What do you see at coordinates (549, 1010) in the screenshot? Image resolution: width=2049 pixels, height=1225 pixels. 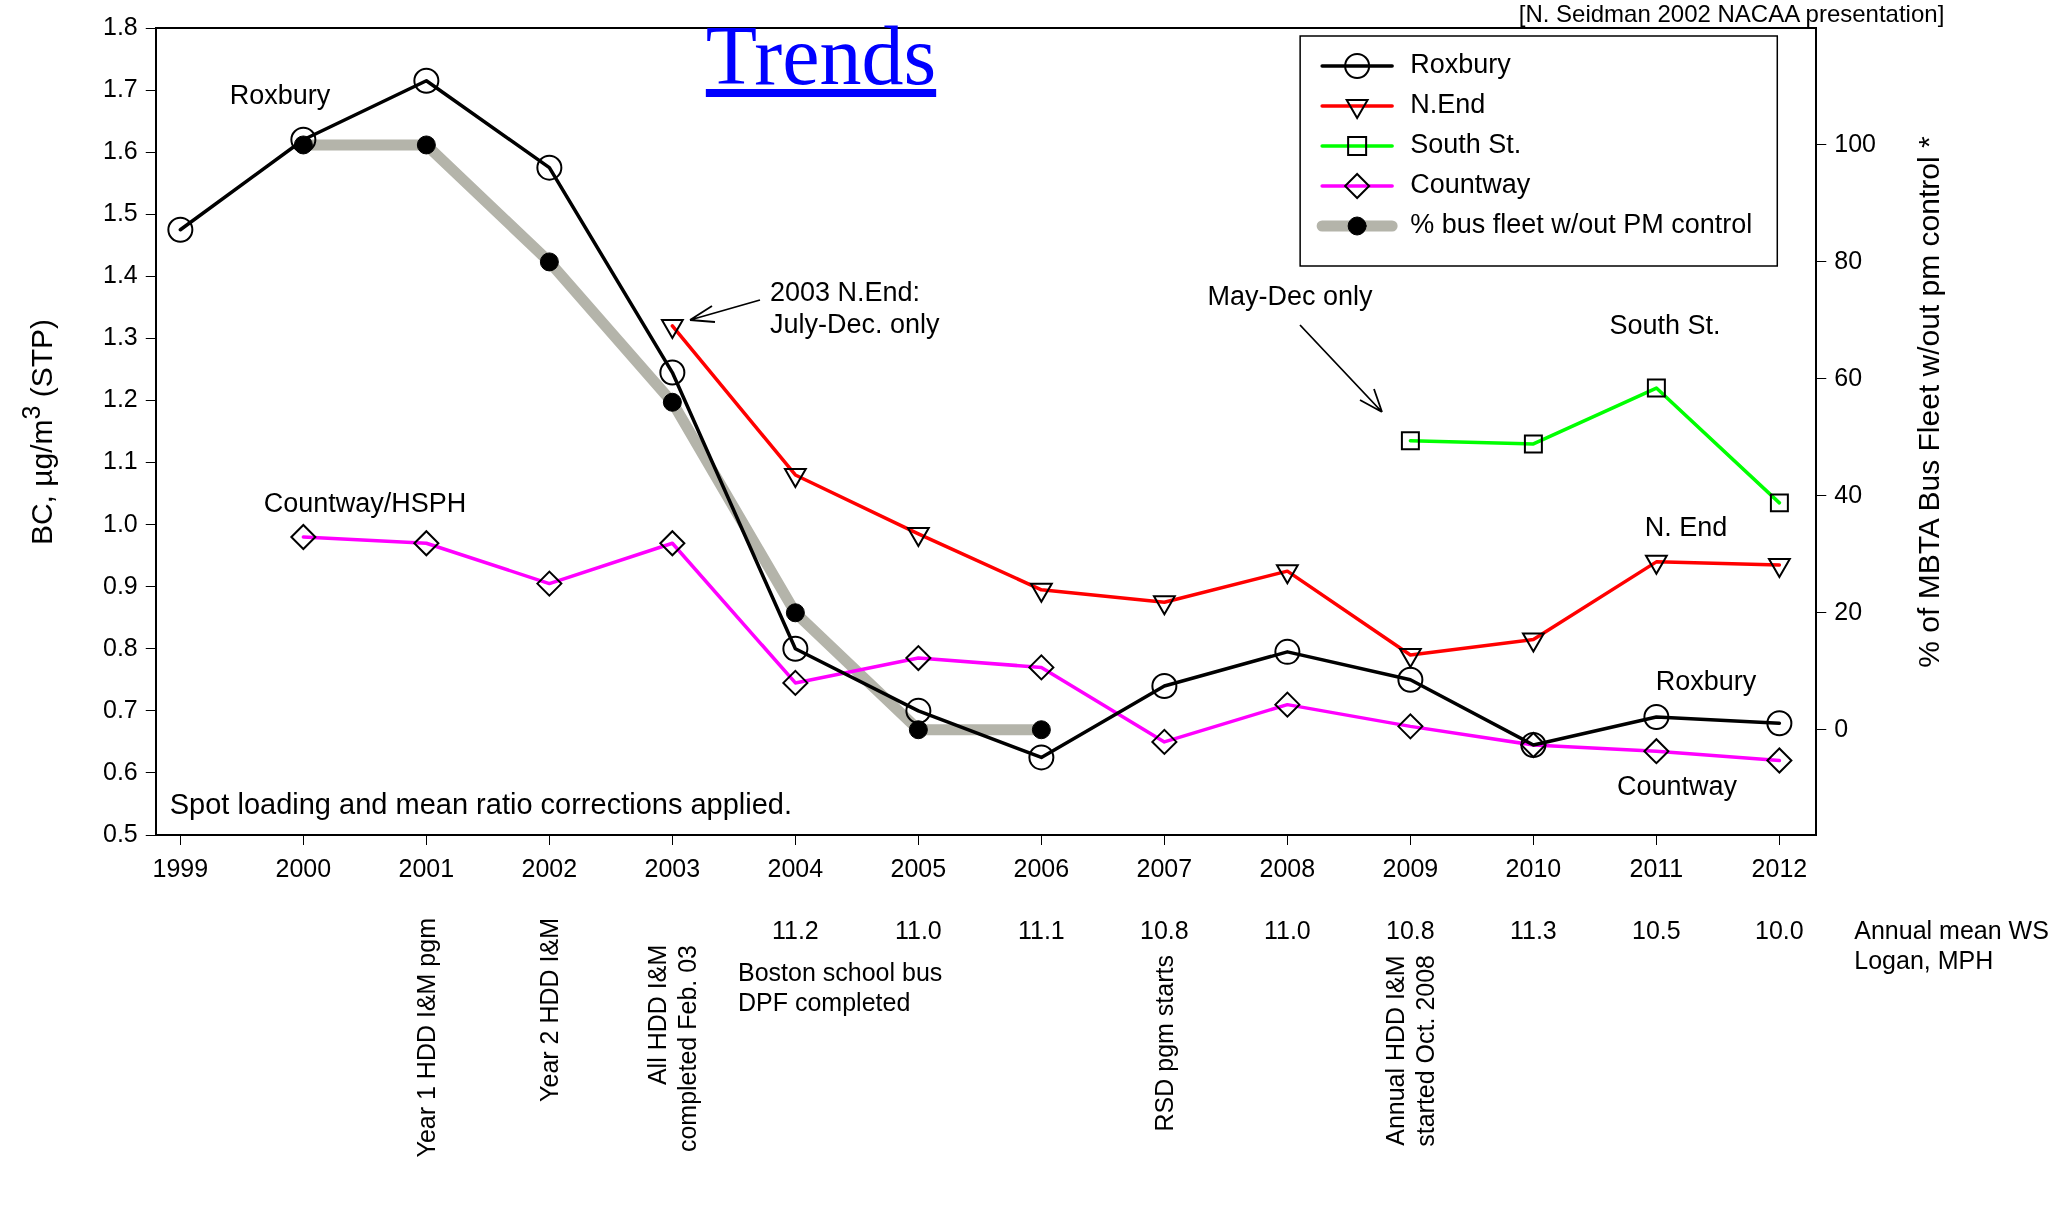 I see `text: Year 2 HDD I&M` at bounding box center [549, 1010].